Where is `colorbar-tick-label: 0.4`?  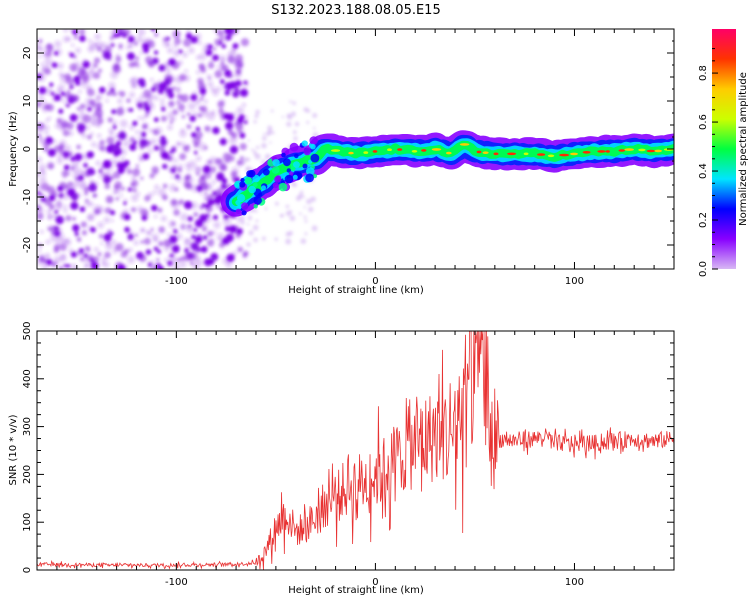
colorbar-tick-label: 0.4 is located at coordinates (703, 171).